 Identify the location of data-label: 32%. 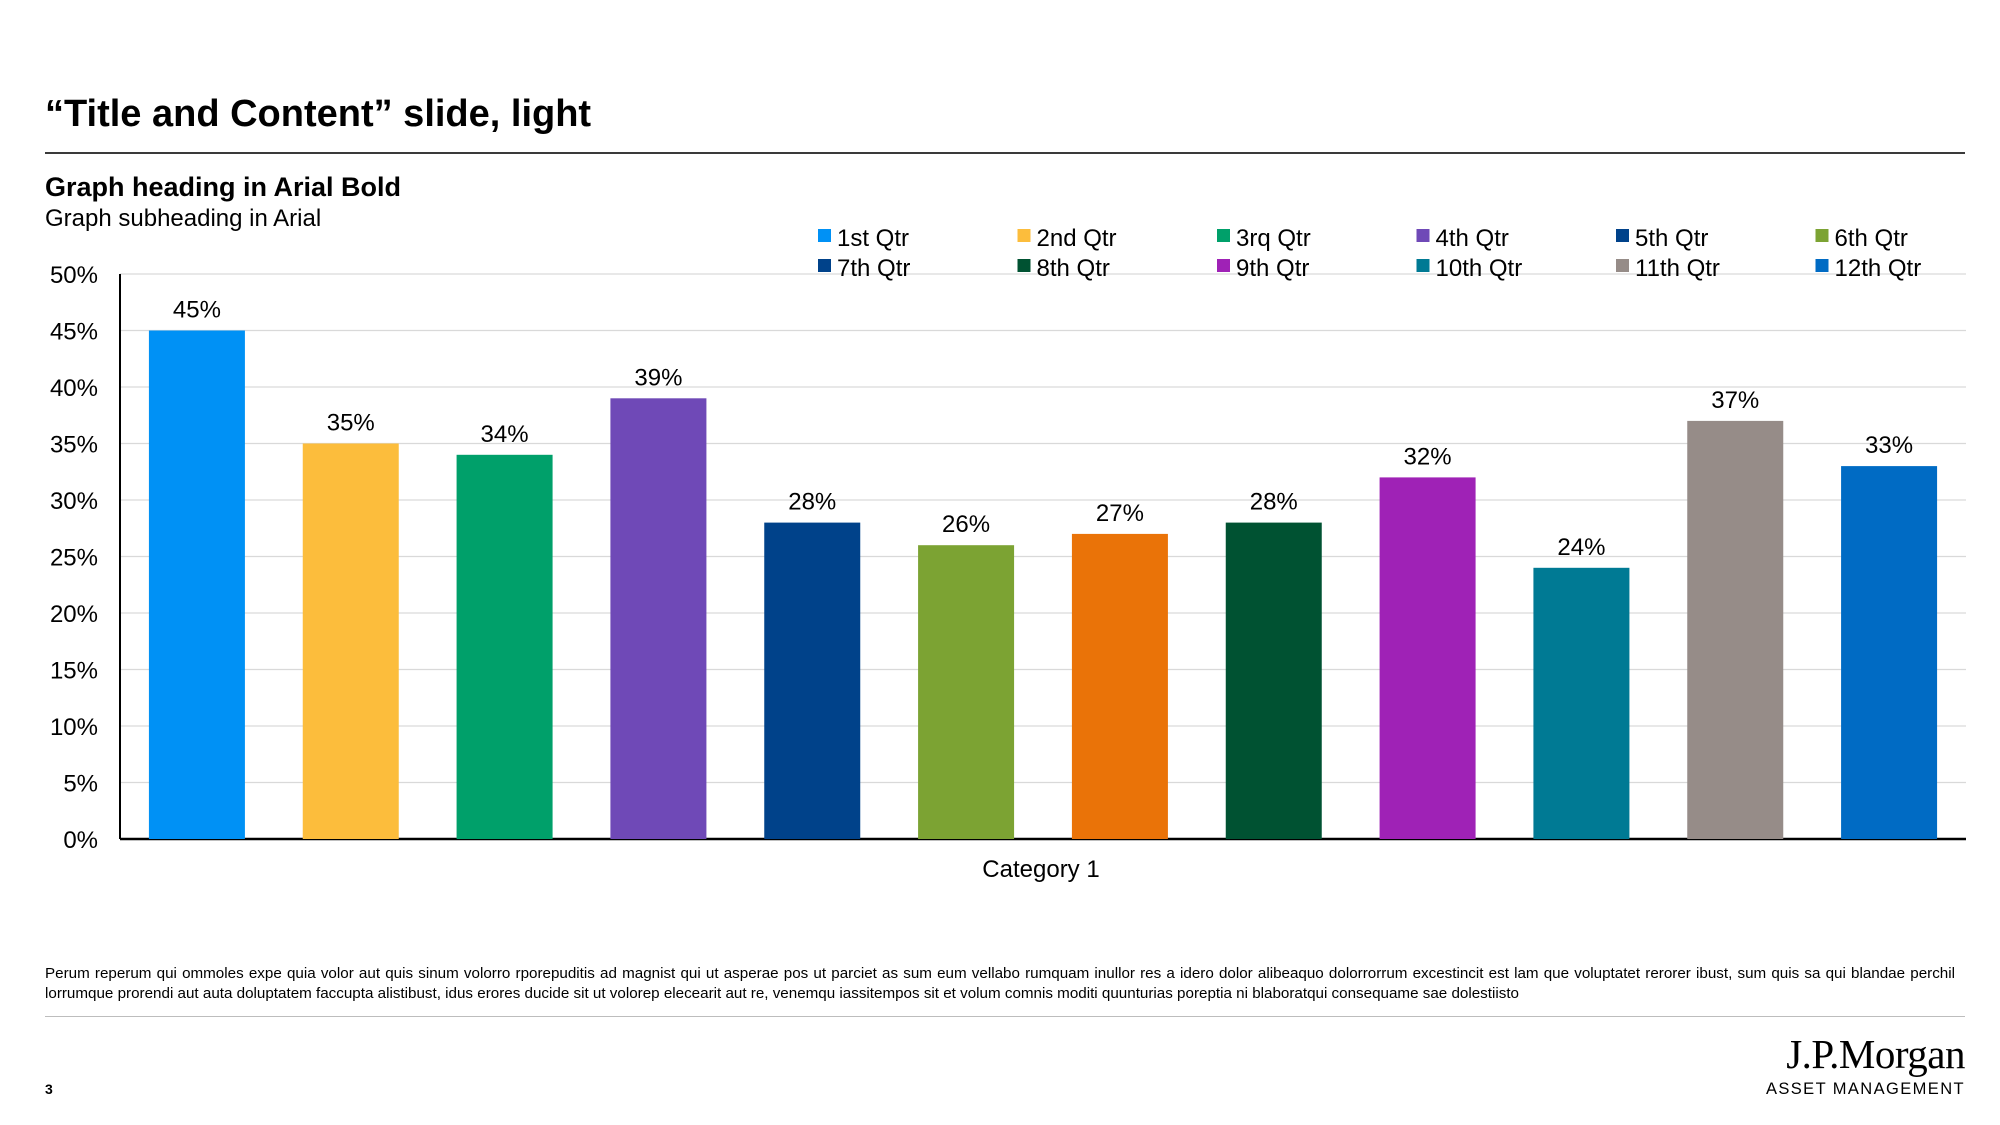
(1428, 456).